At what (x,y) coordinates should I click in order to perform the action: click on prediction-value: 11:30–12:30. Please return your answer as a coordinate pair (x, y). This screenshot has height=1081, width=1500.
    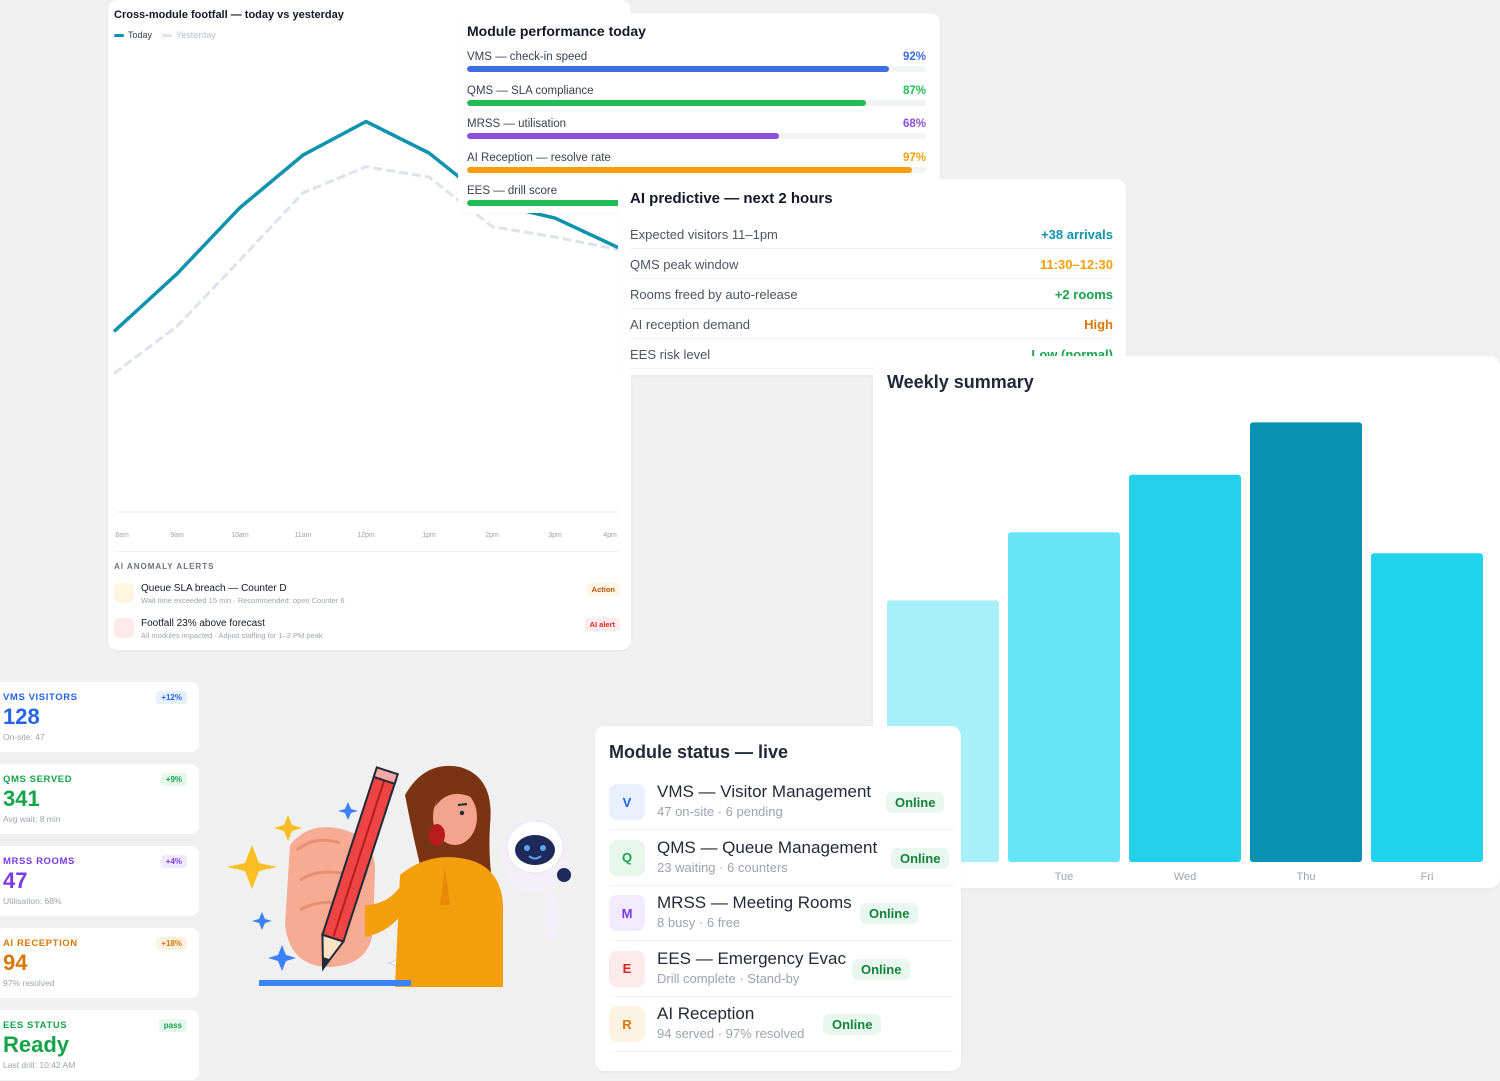
    Looking at the image, I should click on (1076, 264).